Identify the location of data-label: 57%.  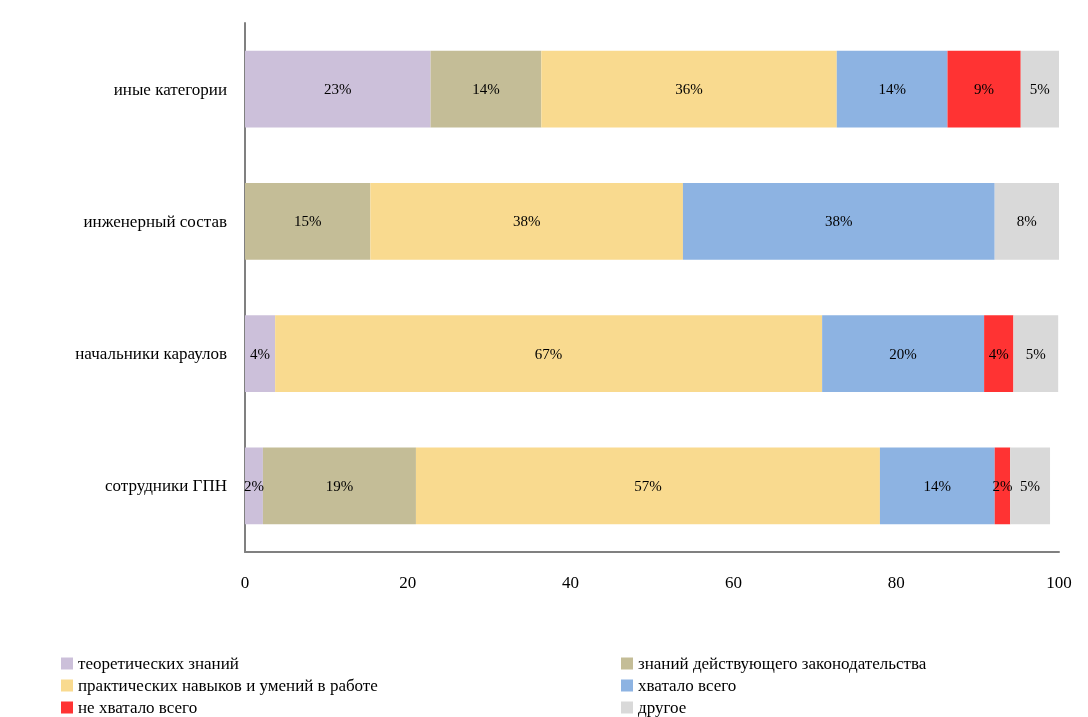
(648, 485).